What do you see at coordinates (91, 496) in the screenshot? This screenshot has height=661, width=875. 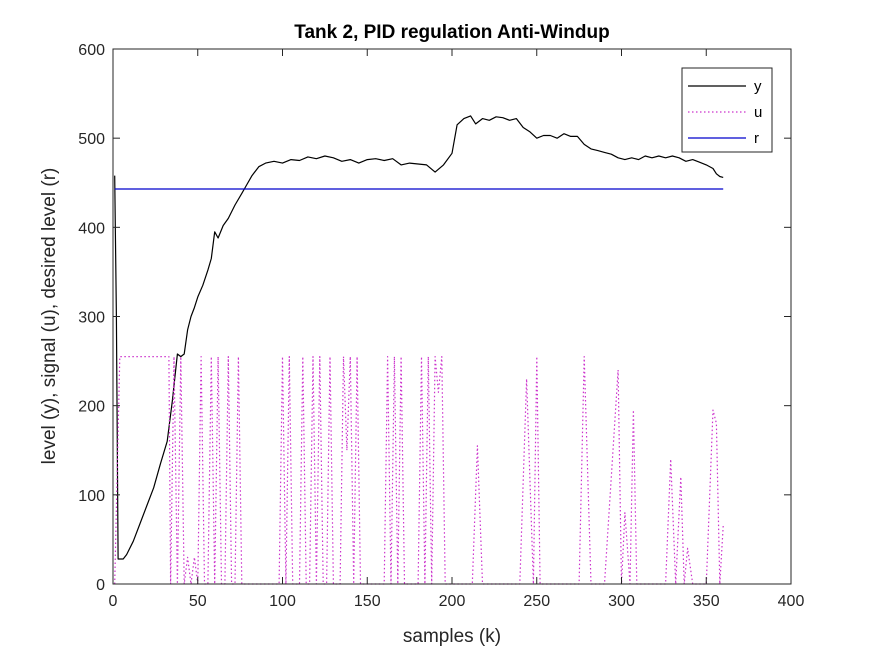 I see `y-tick-label: 100` at bounding box center [91, 496].